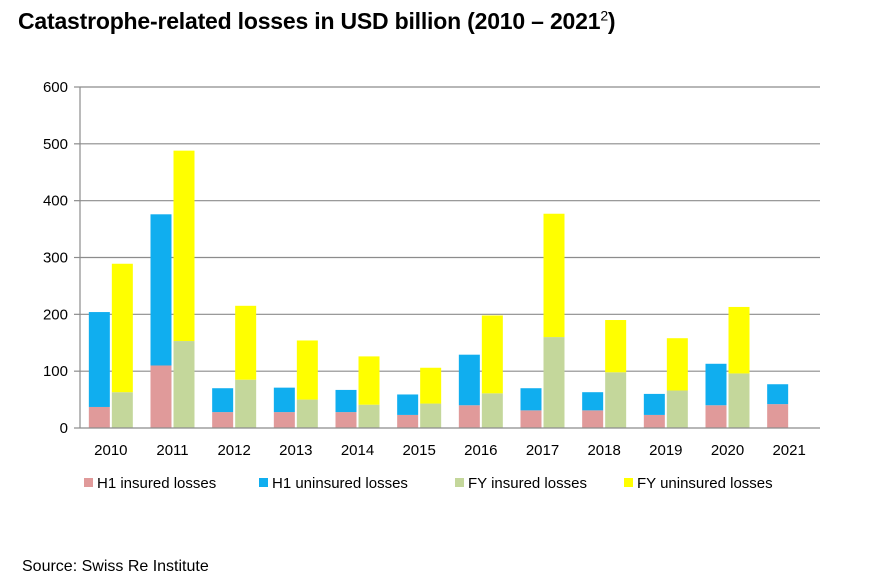 The image size is (874, 584). Describe the element at coordinates (431, 385) in the screenshot. I see `bar-fy-uninsured-losses-2015` at that location.